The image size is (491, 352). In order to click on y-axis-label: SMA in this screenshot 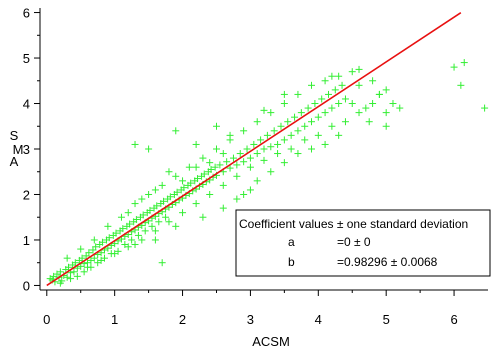, I will do `click(17, 148)`.